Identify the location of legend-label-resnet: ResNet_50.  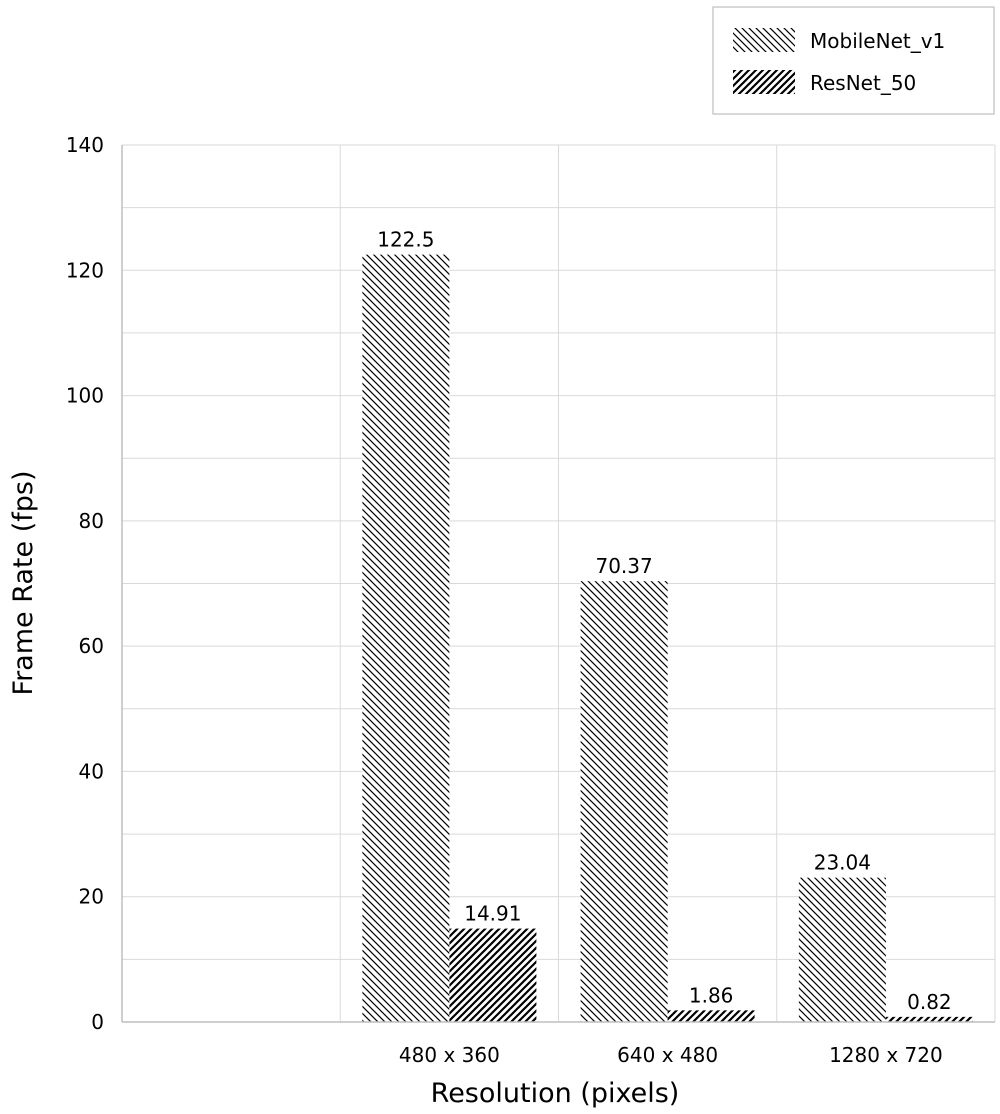
(863, 83).